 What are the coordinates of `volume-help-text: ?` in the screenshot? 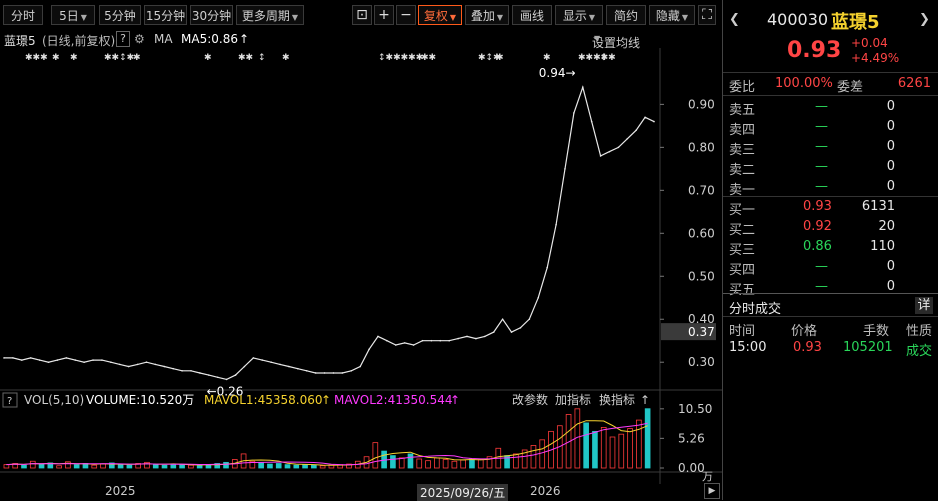 It's located at (9, 401).